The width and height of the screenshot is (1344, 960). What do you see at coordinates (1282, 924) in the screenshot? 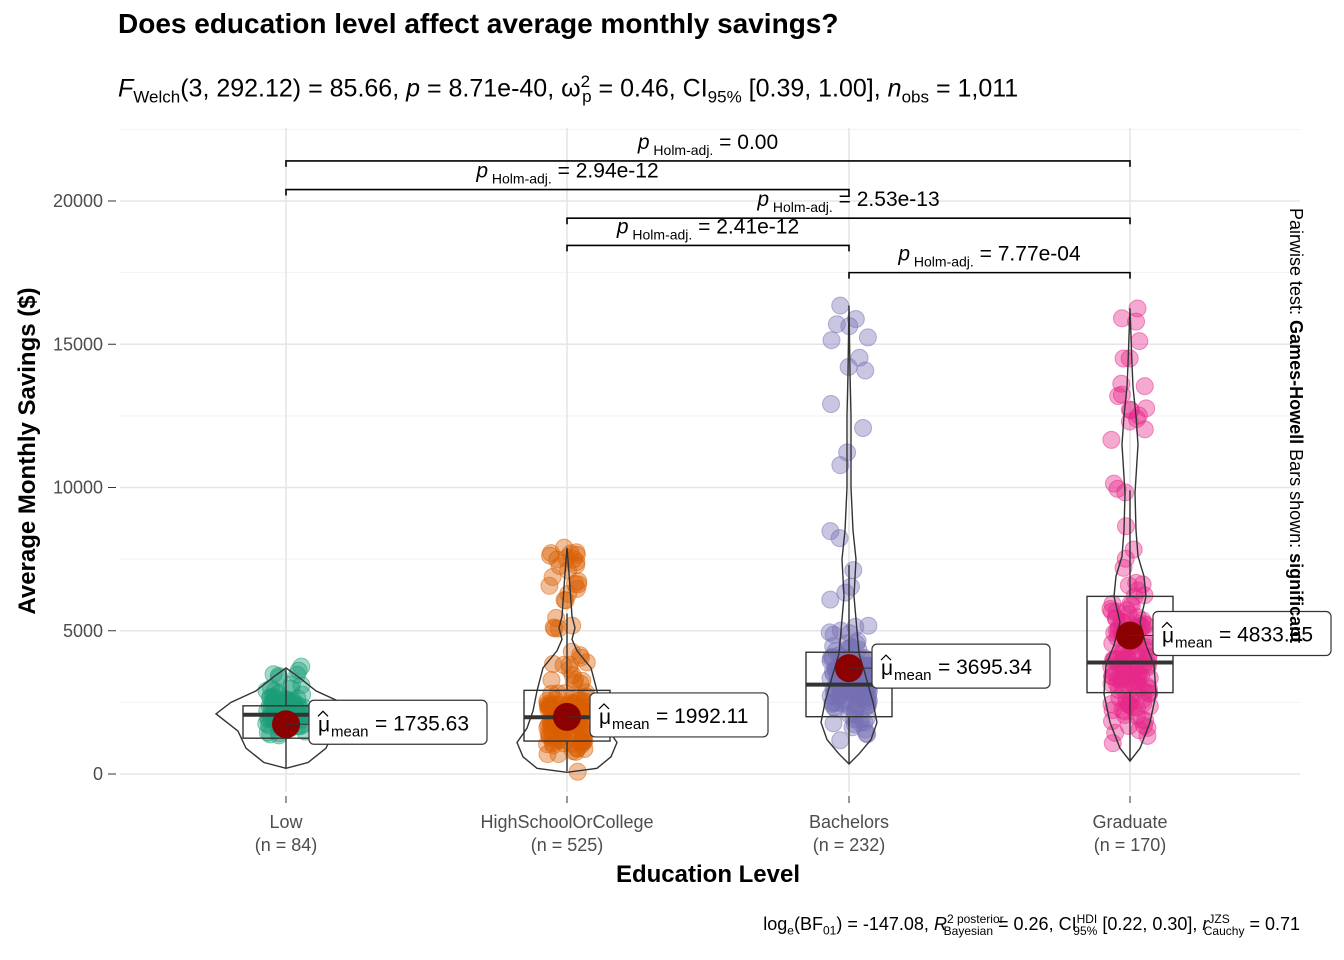
I see `rc-value: 0.71` at bounding box center [1282, 924].